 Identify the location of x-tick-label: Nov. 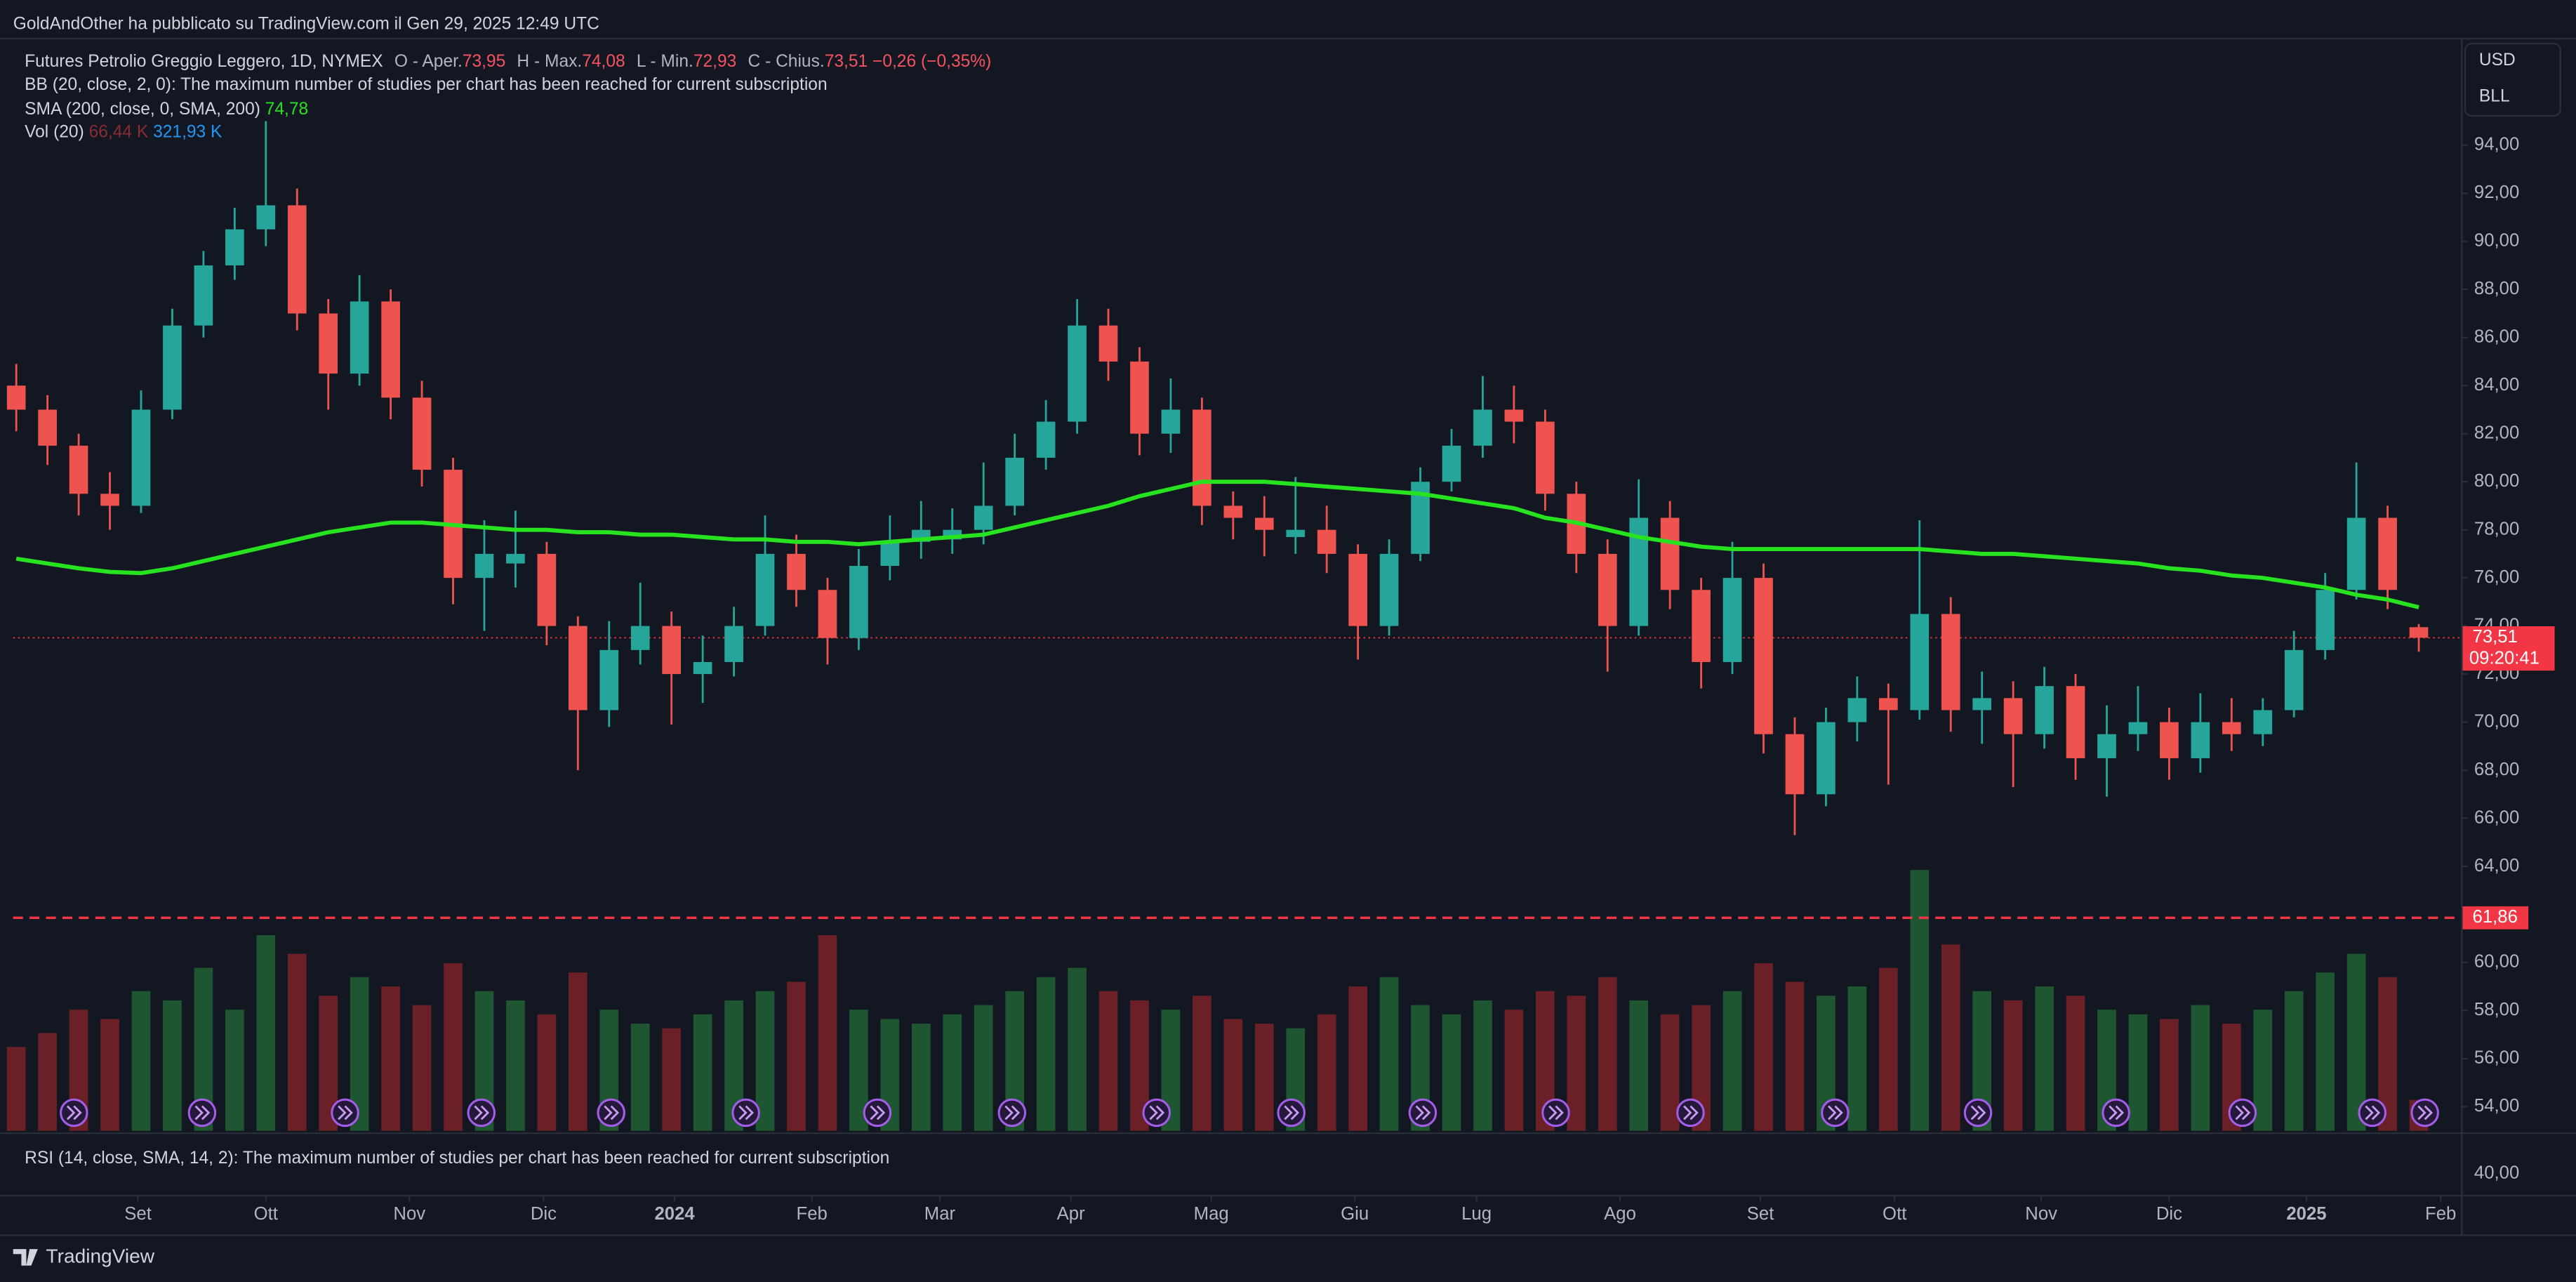
(409, 1214).